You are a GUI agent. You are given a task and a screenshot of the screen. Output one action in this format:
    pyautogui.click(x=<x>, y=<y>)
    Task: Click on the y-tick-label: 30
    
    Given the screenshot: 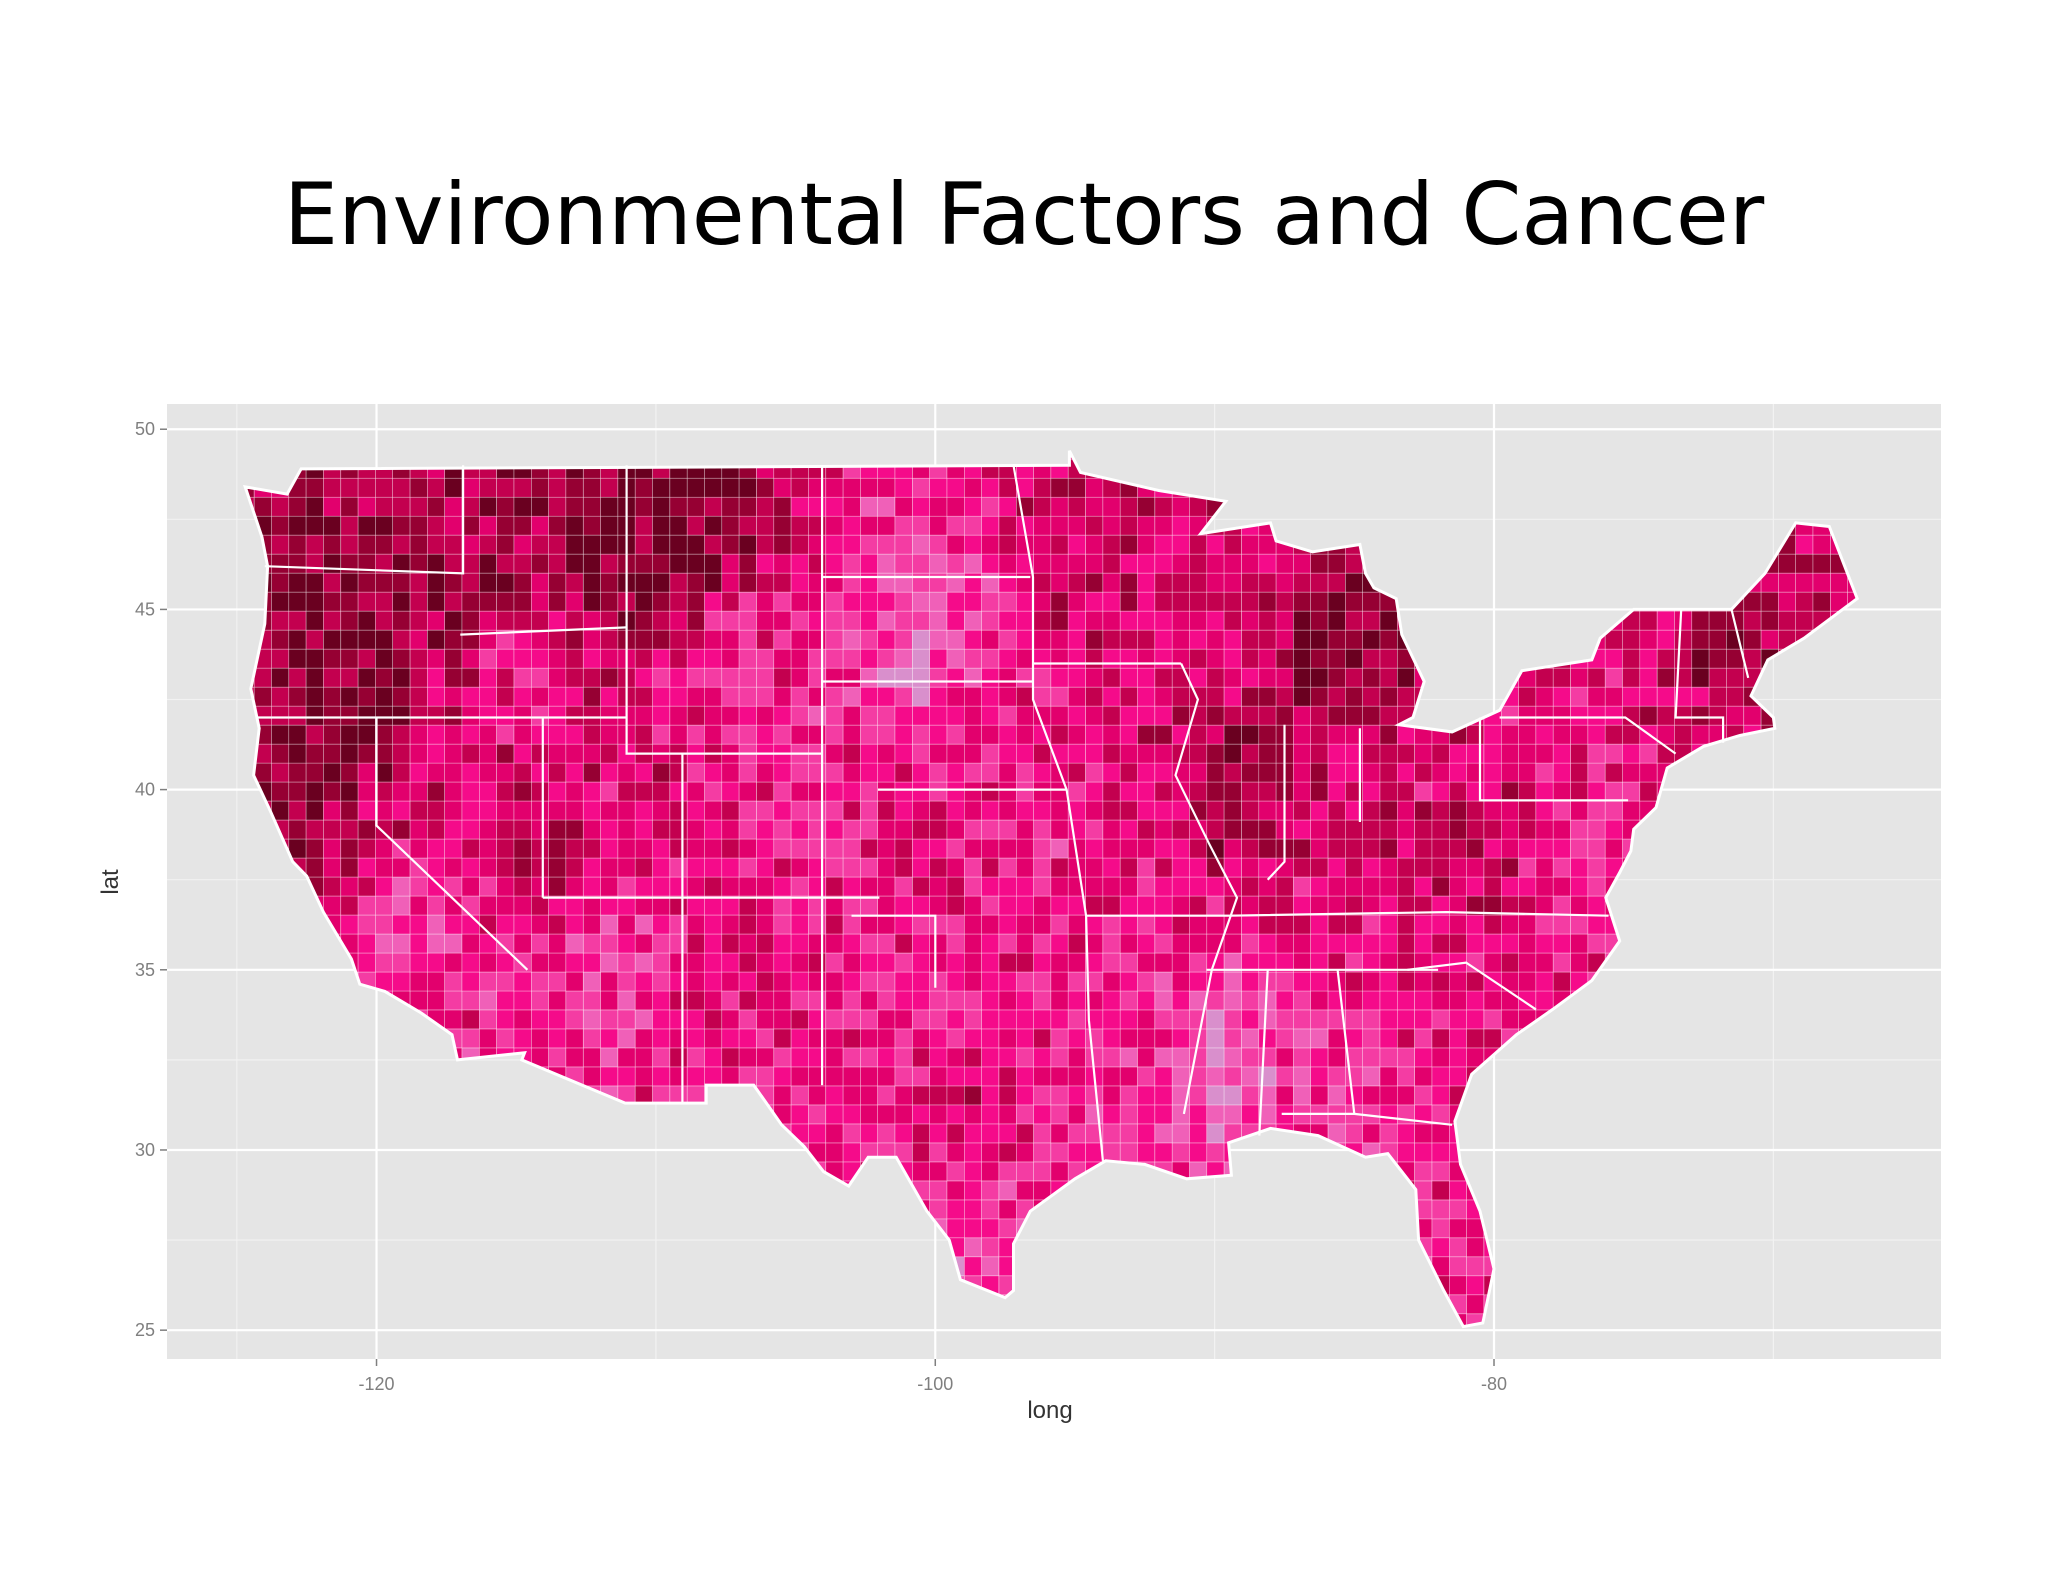 What is the action you would take?
    pyautogui.click(x=145, y=1150)
    